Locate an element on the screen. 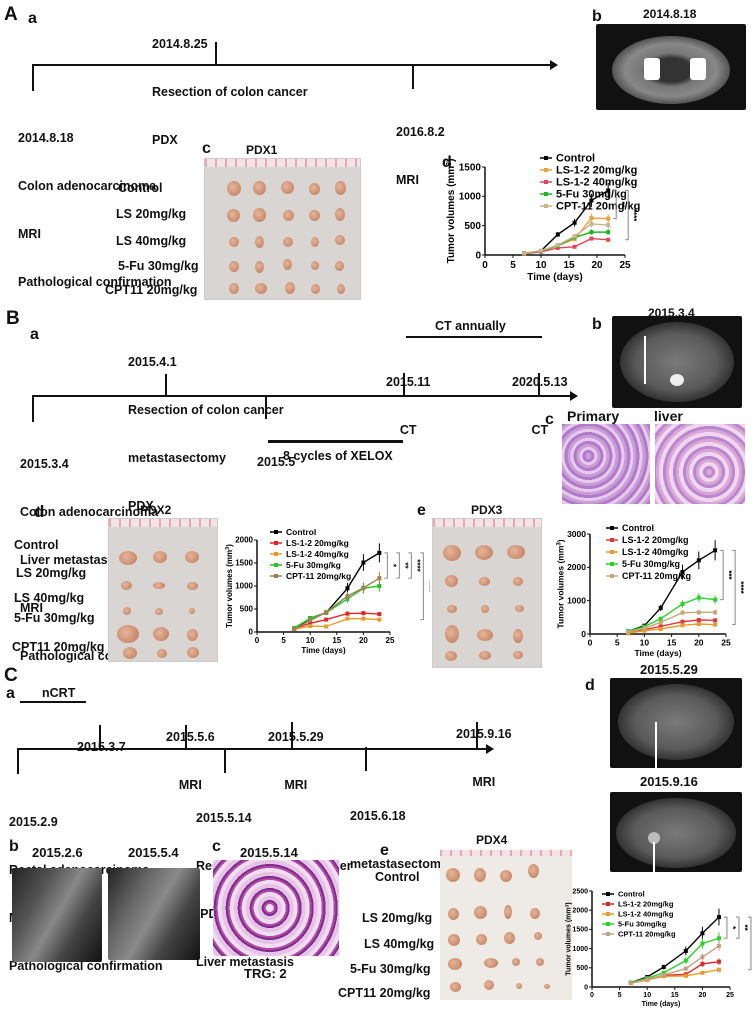 Image resolution: width=754 pixels, height=1010 pixels. histology-title-primary: Primary is located at coordinates (593, 416).